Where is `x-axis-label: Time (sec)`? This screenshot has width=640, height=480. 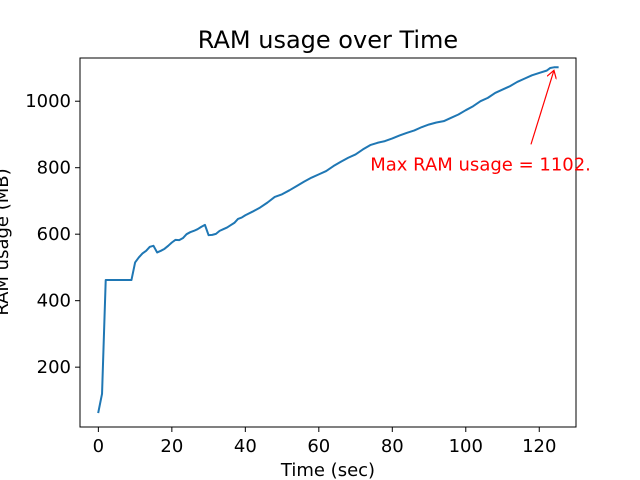 x-axis-label: Time (sec) is located at coordinates (327, 470).